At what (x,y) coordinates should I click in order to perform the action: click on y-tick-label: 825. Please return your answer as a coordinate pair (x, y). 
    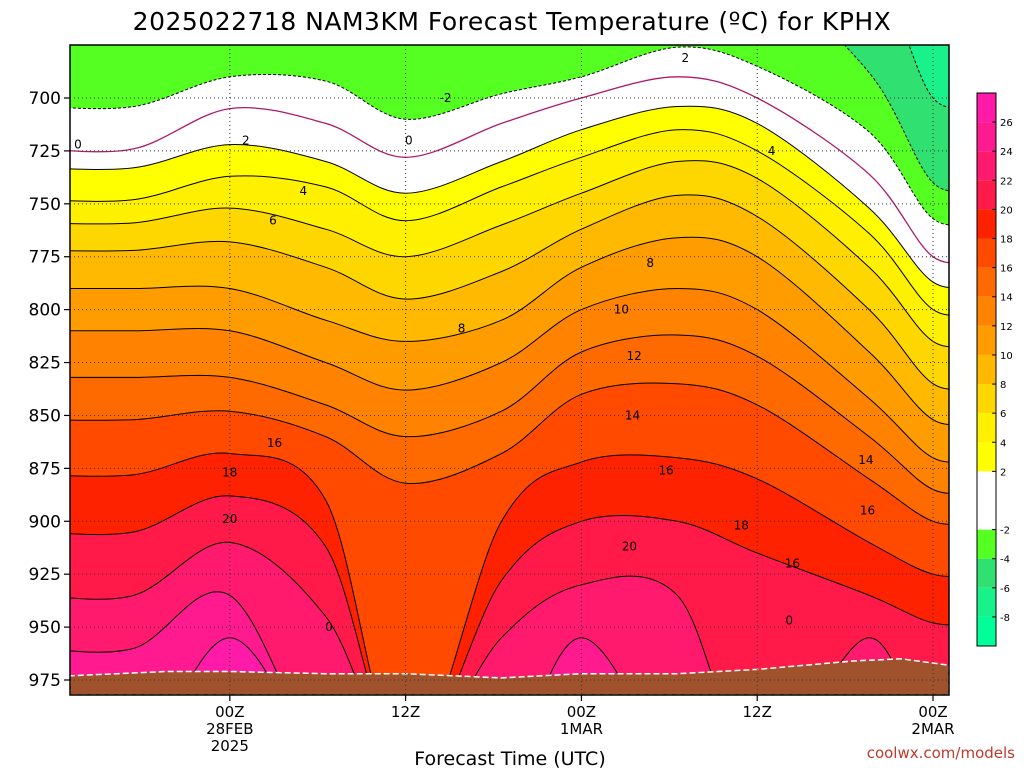
    Looking at the image, I should click on (45, 364).